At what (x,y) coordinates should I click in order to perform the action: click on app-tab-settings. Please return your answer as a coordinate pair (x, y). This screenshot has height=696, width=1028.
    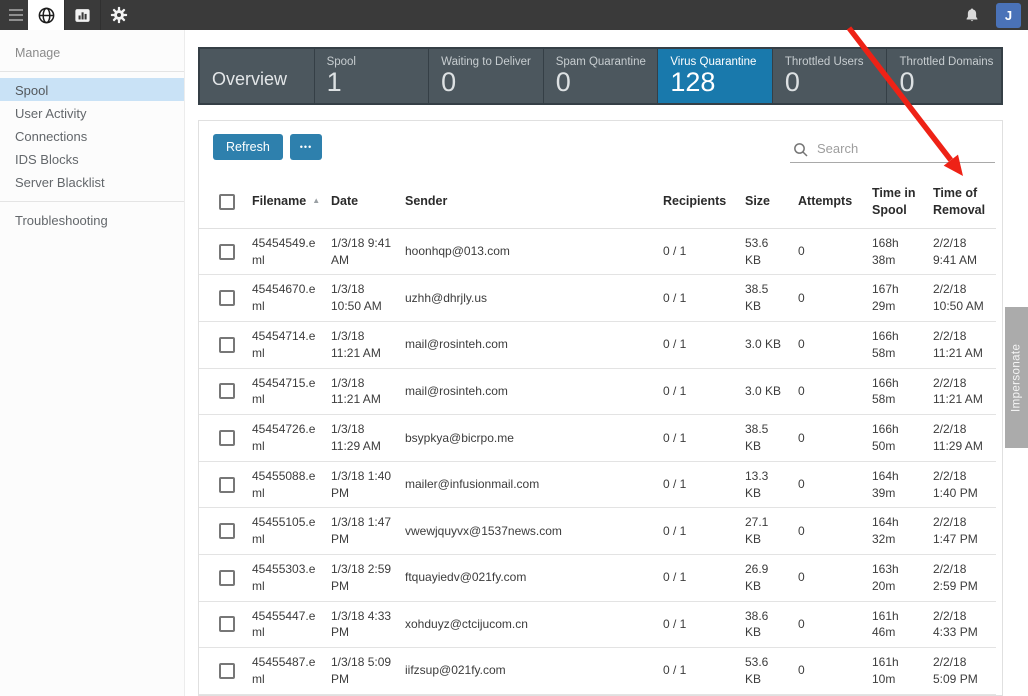
    Looking at the image, I should click on (118, 15).